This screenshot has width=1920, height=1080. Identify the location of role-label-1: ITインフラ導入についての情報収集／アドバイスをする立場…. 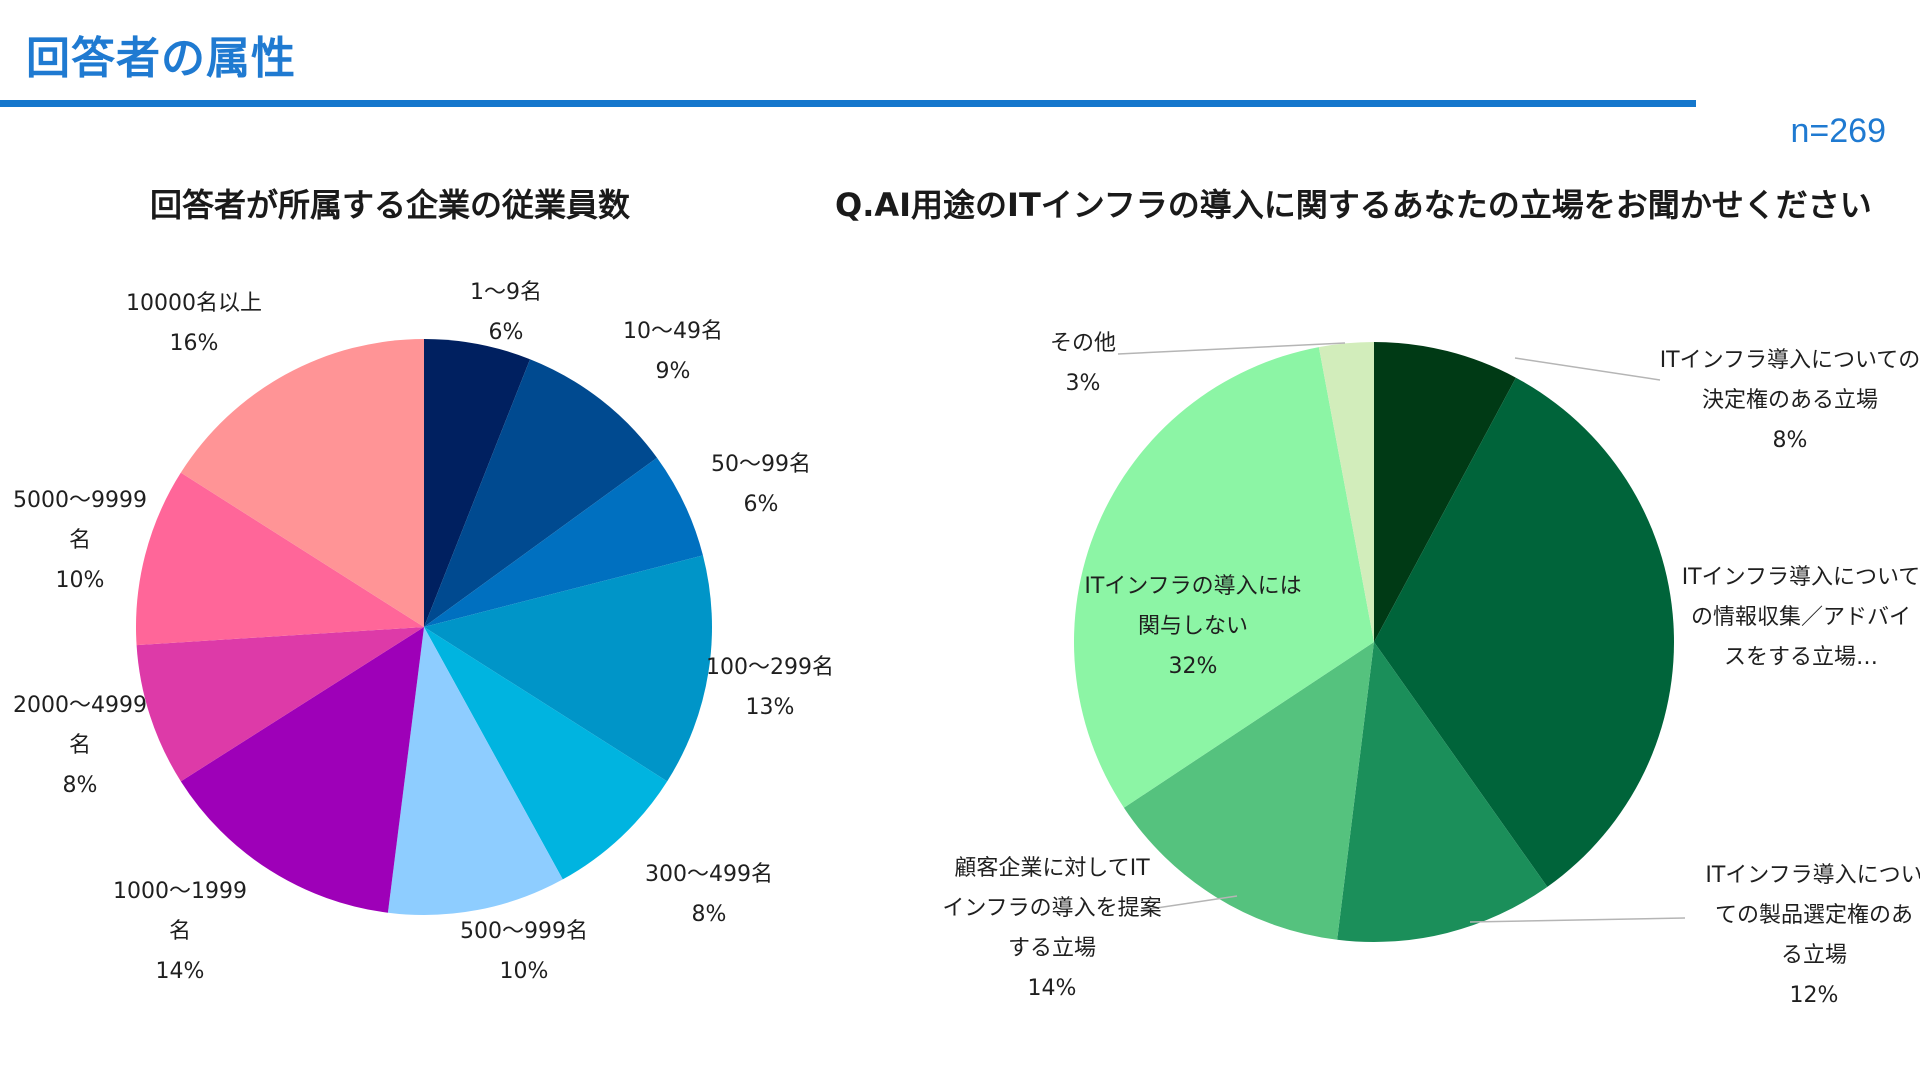
(1801, 617).